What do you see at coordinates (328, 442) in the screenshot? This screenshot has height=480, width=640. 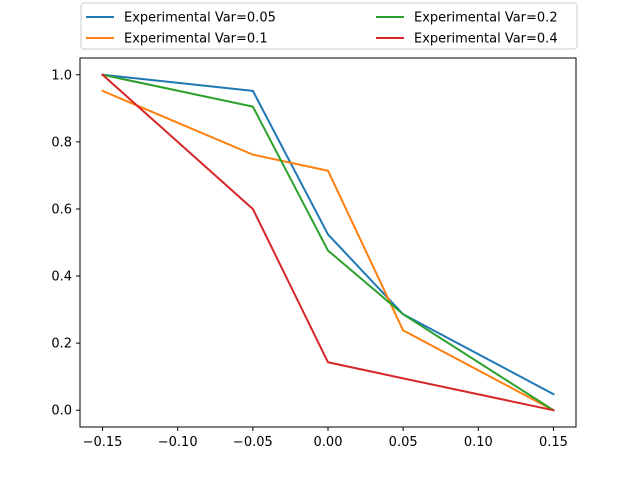 I see `x-tick-label: 0.00` at bounding box center [328, 442].